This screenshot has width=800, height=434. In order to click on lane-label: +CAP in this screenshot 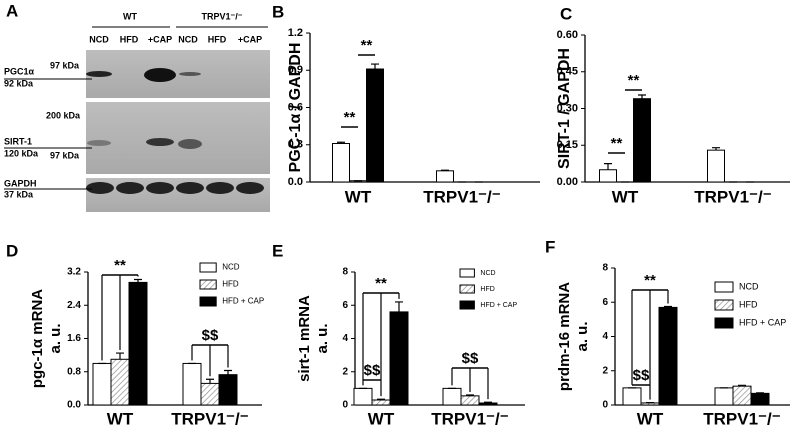, I will do `click(250, 39)`.